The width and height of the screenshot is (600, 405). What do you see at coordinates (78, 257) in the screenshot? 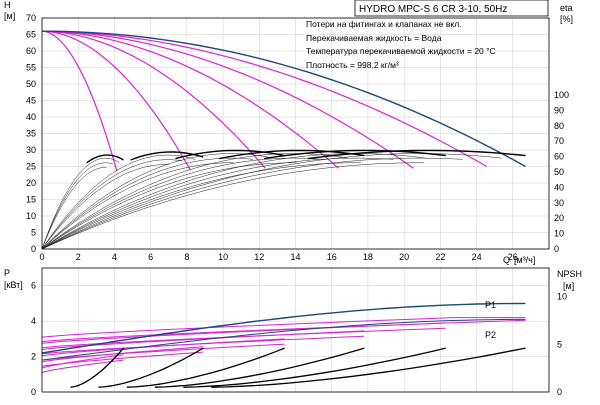
I see `x-tick-label: 2` at bounding box center [78, 257].